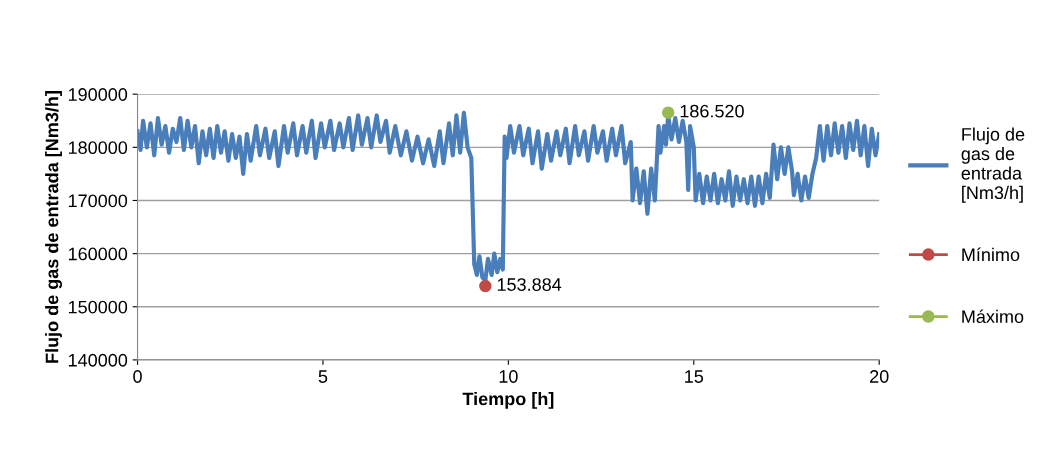 The height and width of the screenshot is (455, 1058). Describe the element at coordinates (694, 376) in the screenshot. I see `x-tick-label: 15` at that location.